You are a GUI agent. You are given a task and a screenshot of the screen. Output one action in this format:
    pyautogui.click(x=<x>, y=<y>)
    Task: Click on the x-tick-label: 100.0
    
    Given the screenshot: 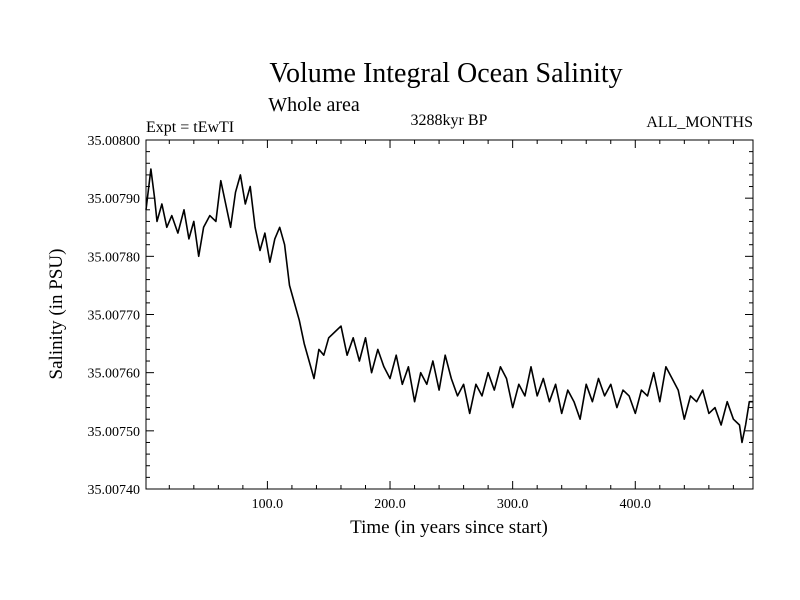 What is the action you would take?
    pyautogui.click(x=268, y=504)
    